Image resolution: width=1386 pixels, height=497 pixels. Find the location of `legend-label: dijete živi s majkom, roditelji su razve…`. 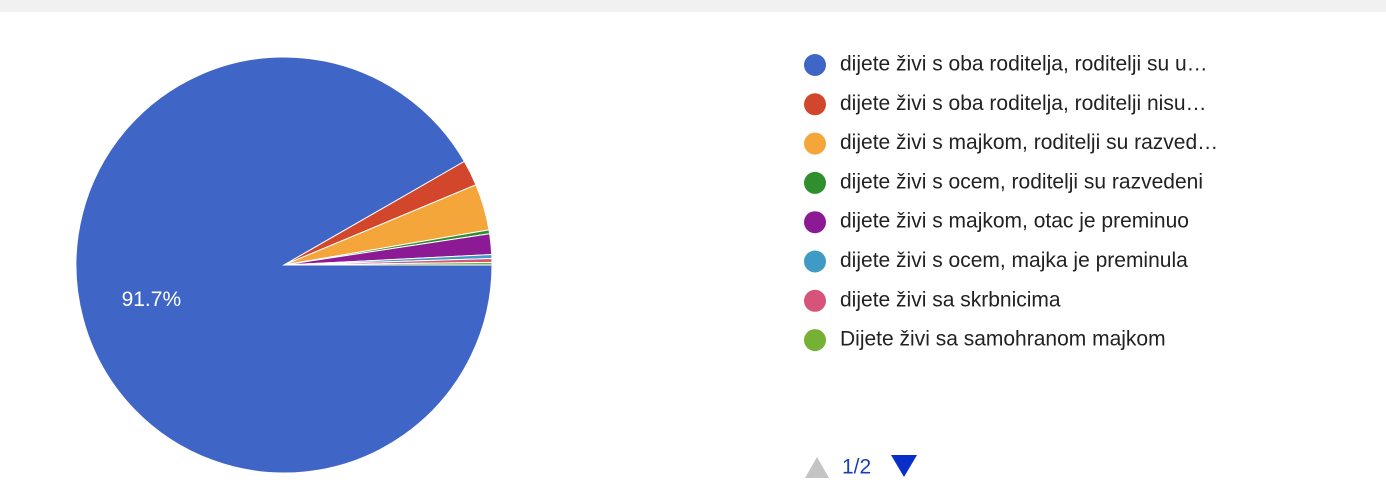

legend-label: dijete živi s majkom, roditelji su razve… is located at coordinates (1029, 142).